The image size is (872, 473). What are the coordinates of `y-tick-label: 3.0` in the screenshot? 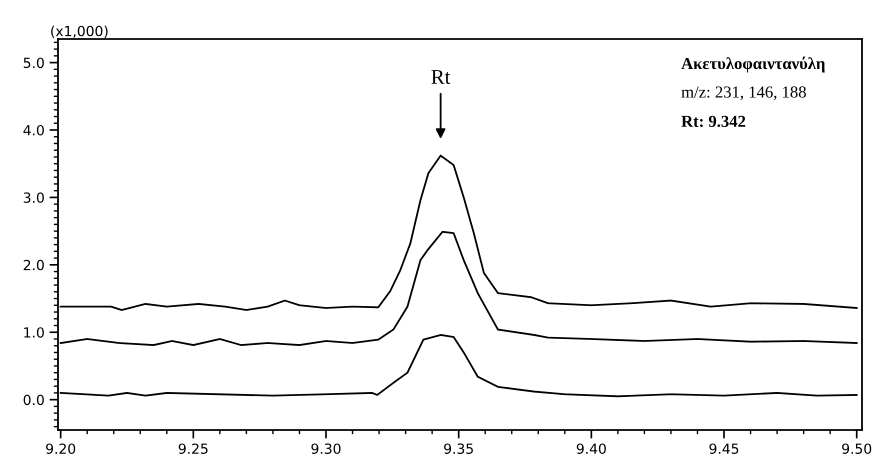 It's located at (34, 197).